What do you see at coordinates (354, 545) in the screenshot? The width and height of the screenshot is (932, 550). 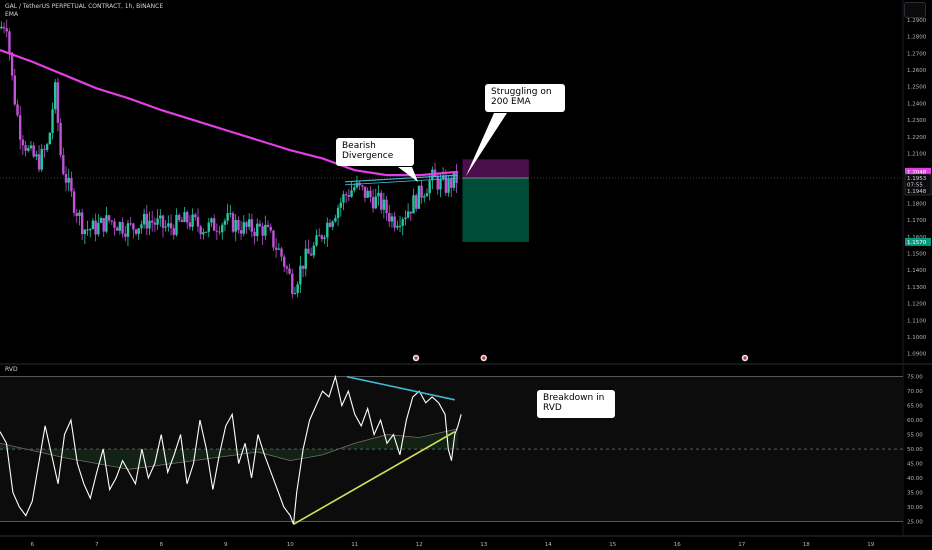 I see `time-tick-label: 11` at bounding box center [354, 545].